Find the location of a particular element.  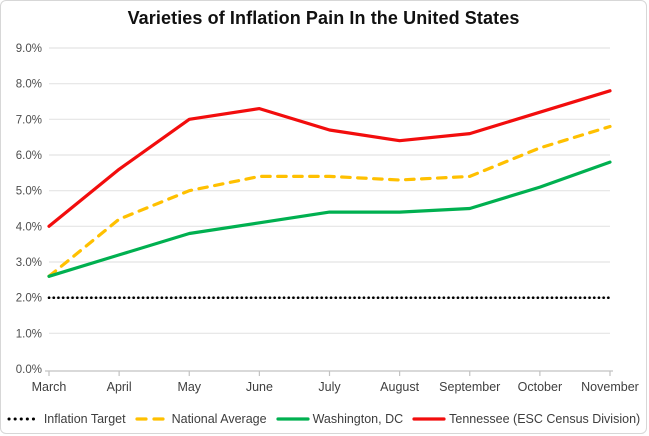

legend-item: Inflation Target is located at coordinates (66, 419).